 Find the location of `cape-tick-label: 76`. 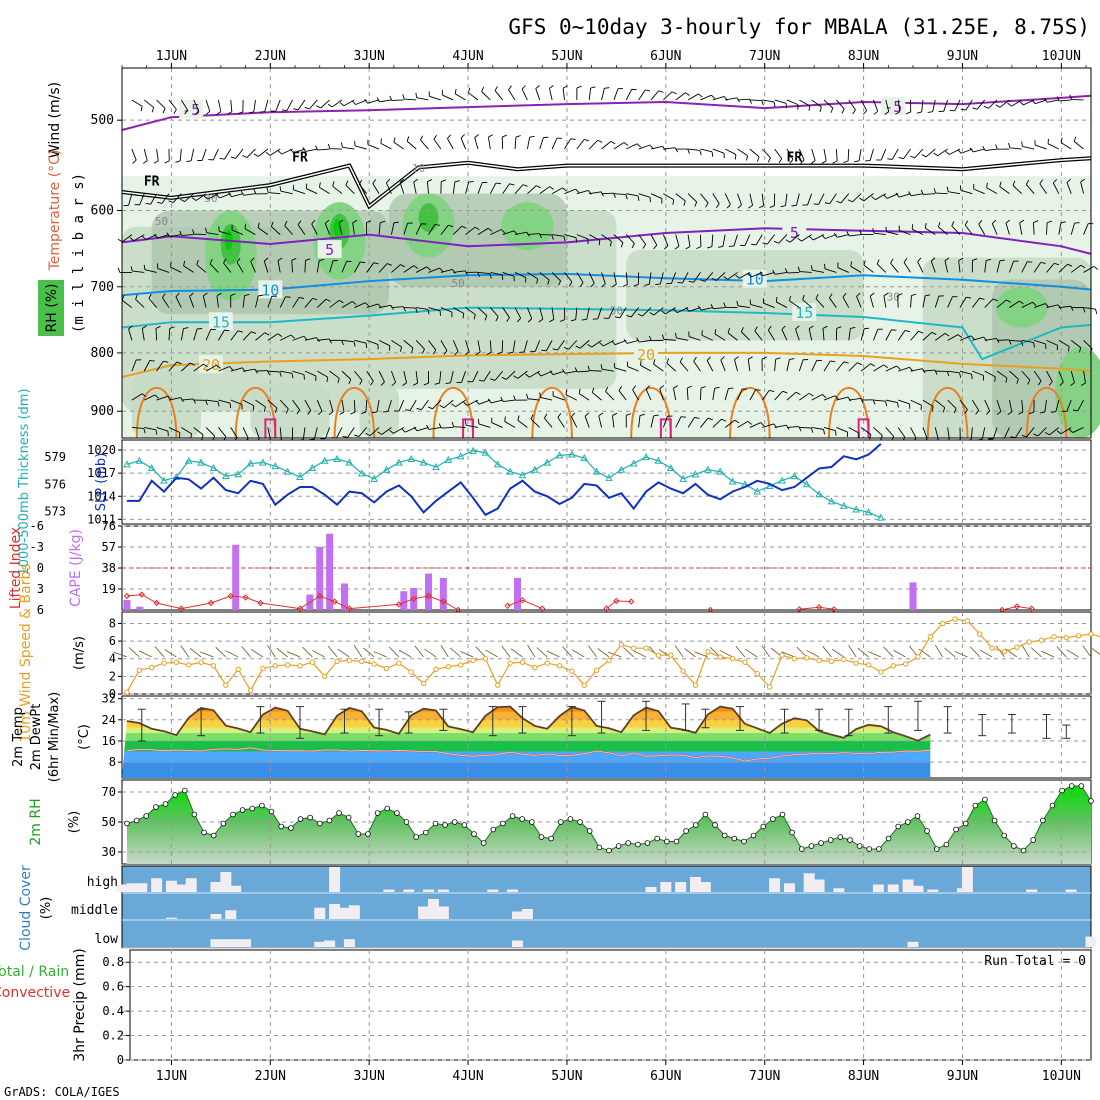

cape-tick-label: 76 is located at coordinates (109, 526).